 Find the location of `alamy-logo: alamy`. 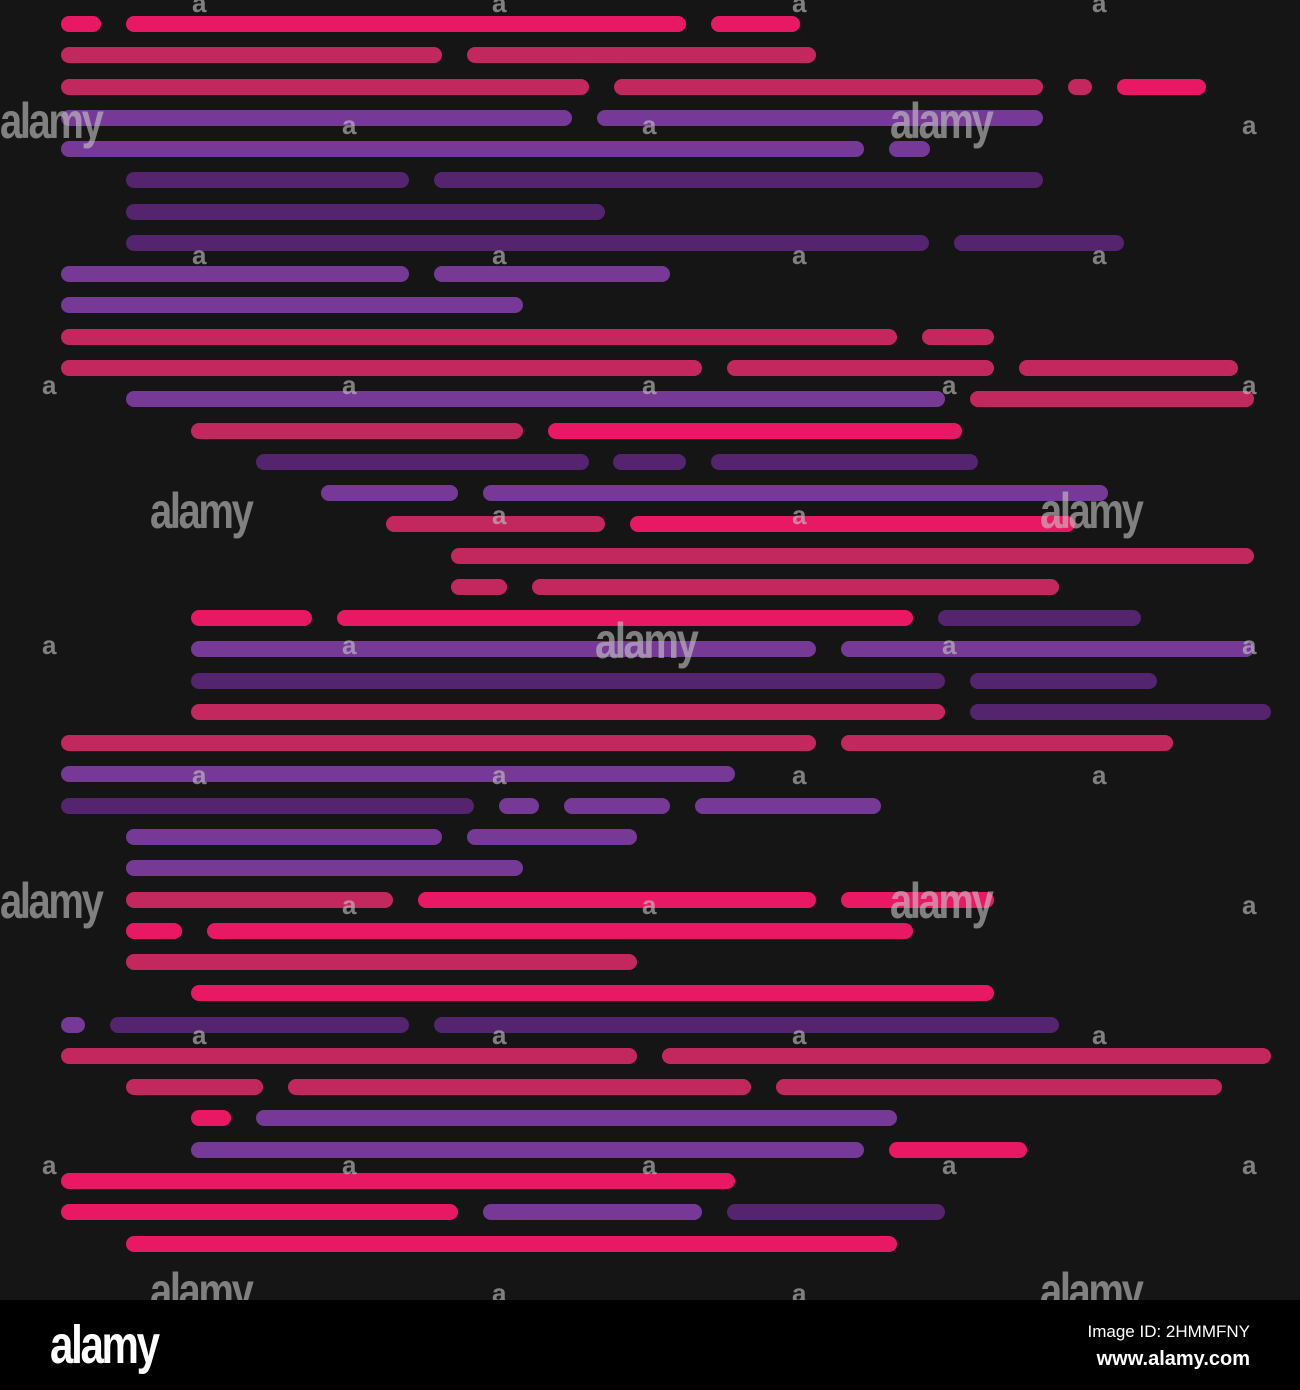

alamy-logo: alamy is located at coordinates (105, 1345).